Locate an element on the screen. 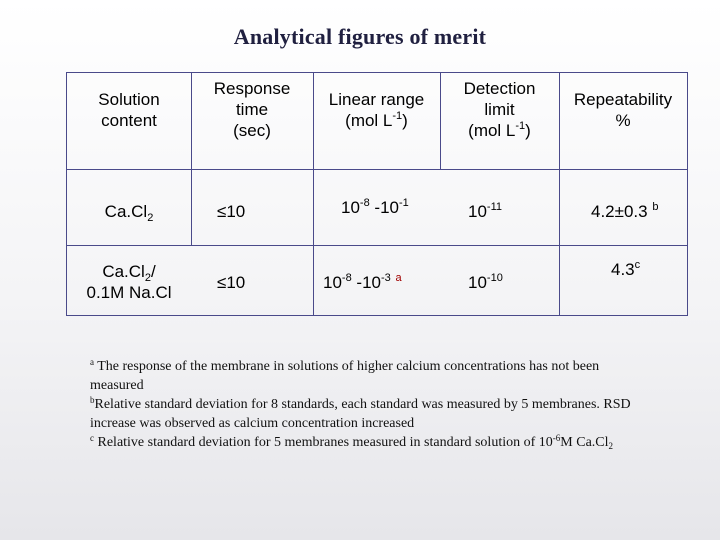 This screenshot has width=720, height=540. header-detection-line1: Detection is located at coordinates (499, 88).